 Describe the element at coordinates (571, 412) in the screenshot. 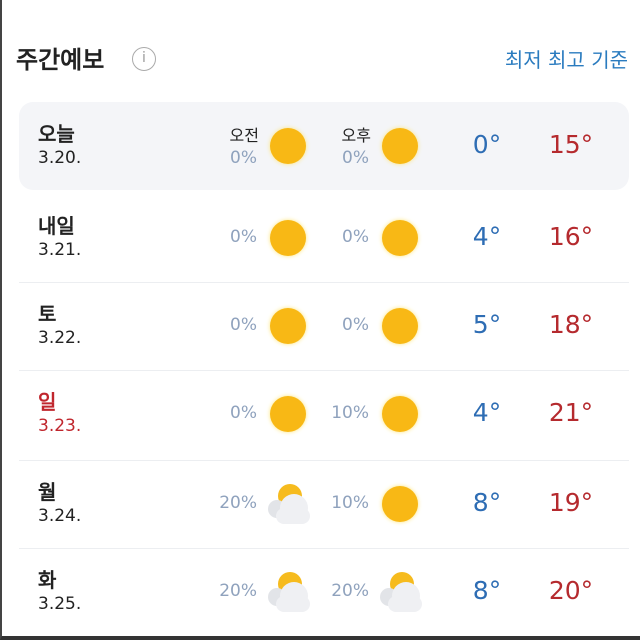

I see `high-temp: 21°` at that location.